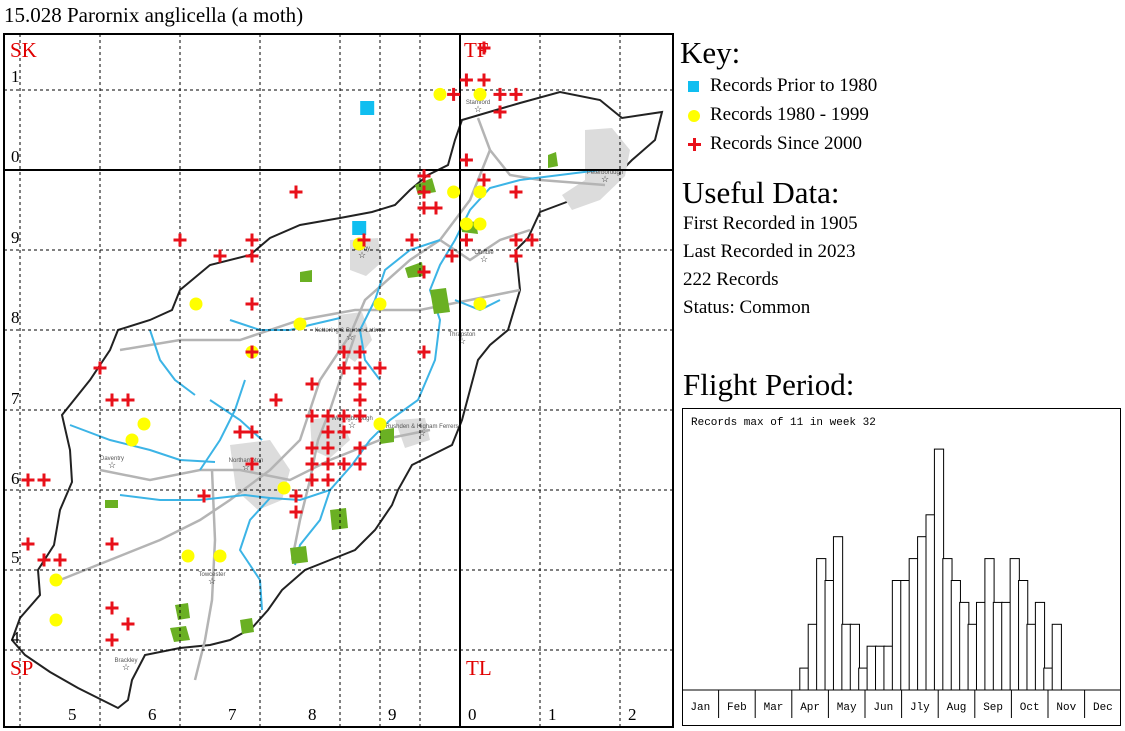 The image size is (1125, 731). What do you see at coordinates (15, 557) in the screenshot?
I see `northing-label: 5` at bounding box center [15, 557].